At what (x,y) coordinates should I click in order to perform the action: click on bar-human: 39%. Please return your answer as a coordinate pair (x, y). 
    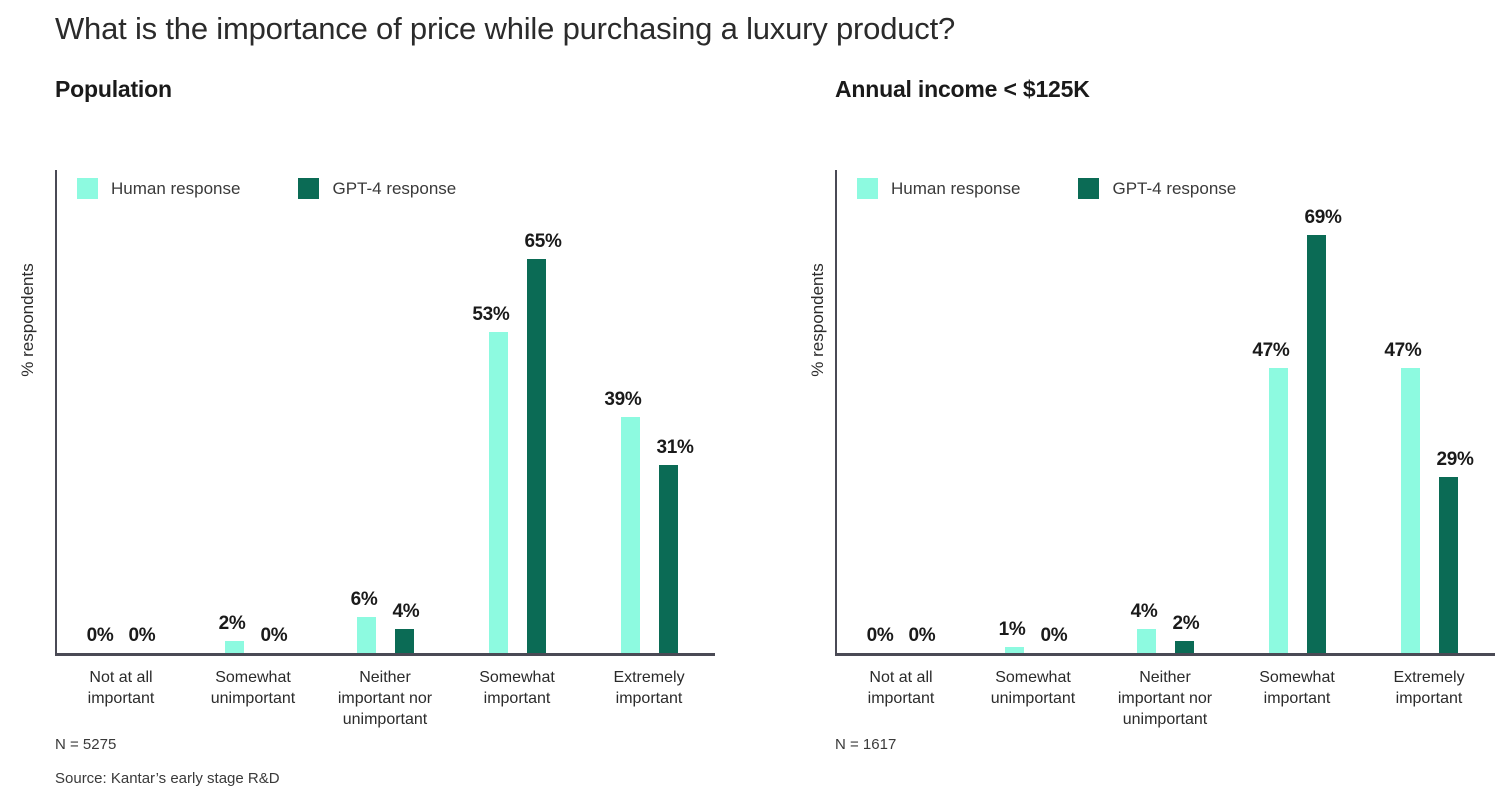
    Looking at the image, I should click on (623, 411).